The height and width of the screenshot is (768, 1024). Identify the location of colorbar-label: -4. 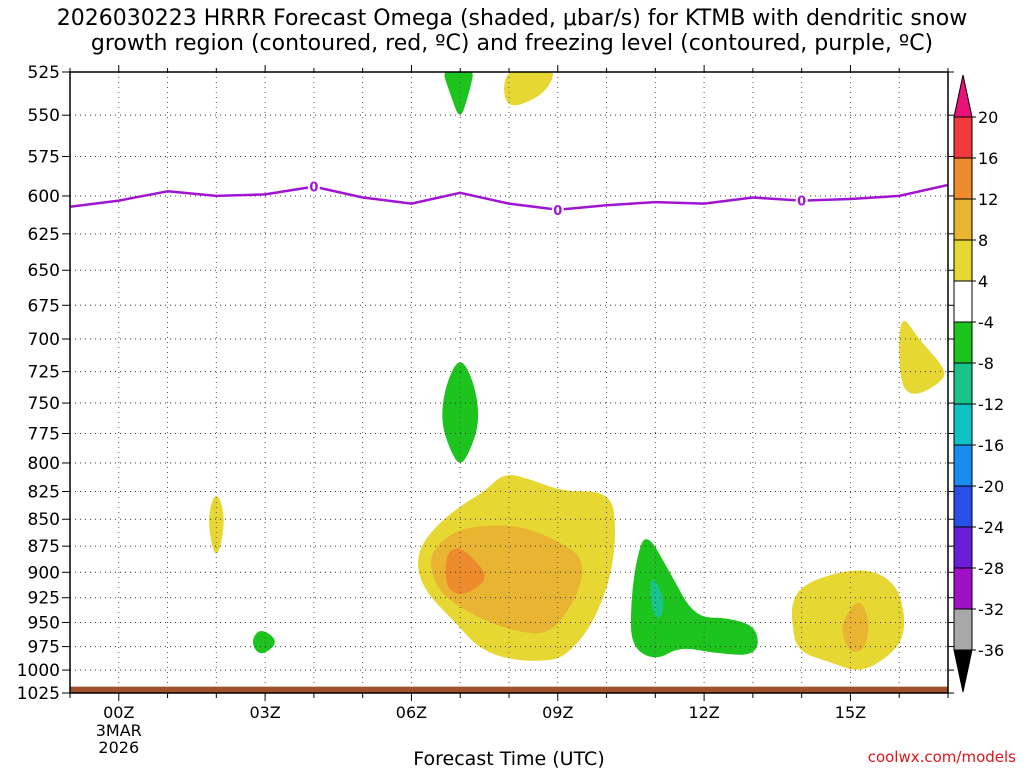
(986, 322).